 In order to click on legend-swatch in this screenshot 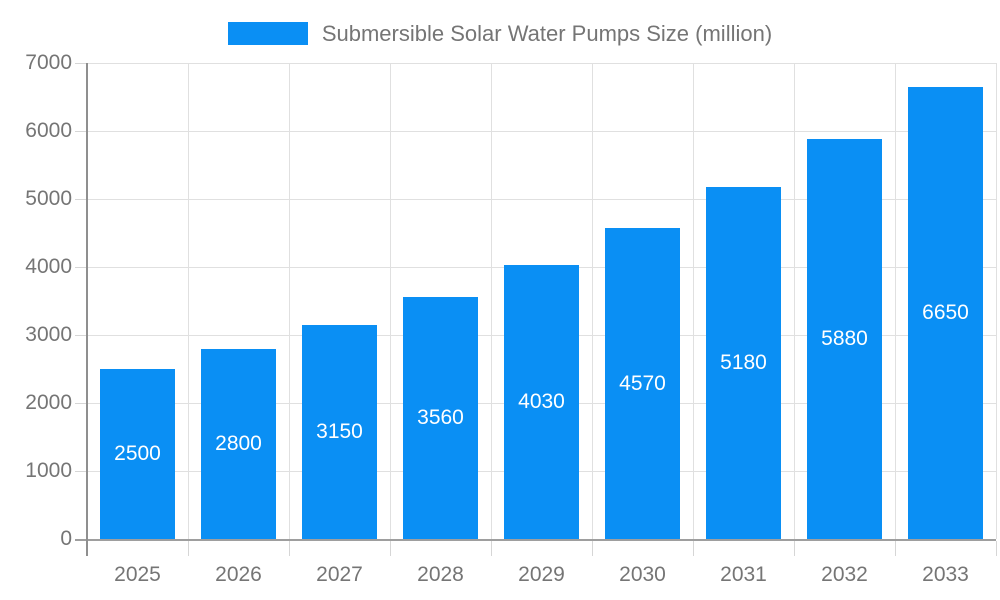, I will do `click(267, 33)`.